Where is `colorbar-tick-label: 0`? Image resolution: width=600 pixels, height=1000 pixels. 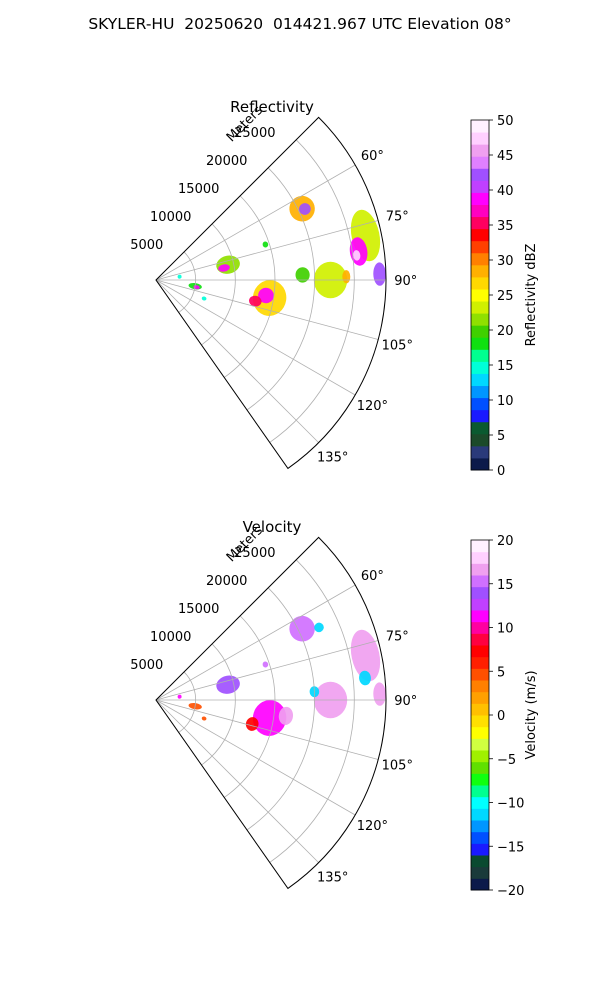 colorbar-tick-label: 0 is located at coordinates (501, 471).